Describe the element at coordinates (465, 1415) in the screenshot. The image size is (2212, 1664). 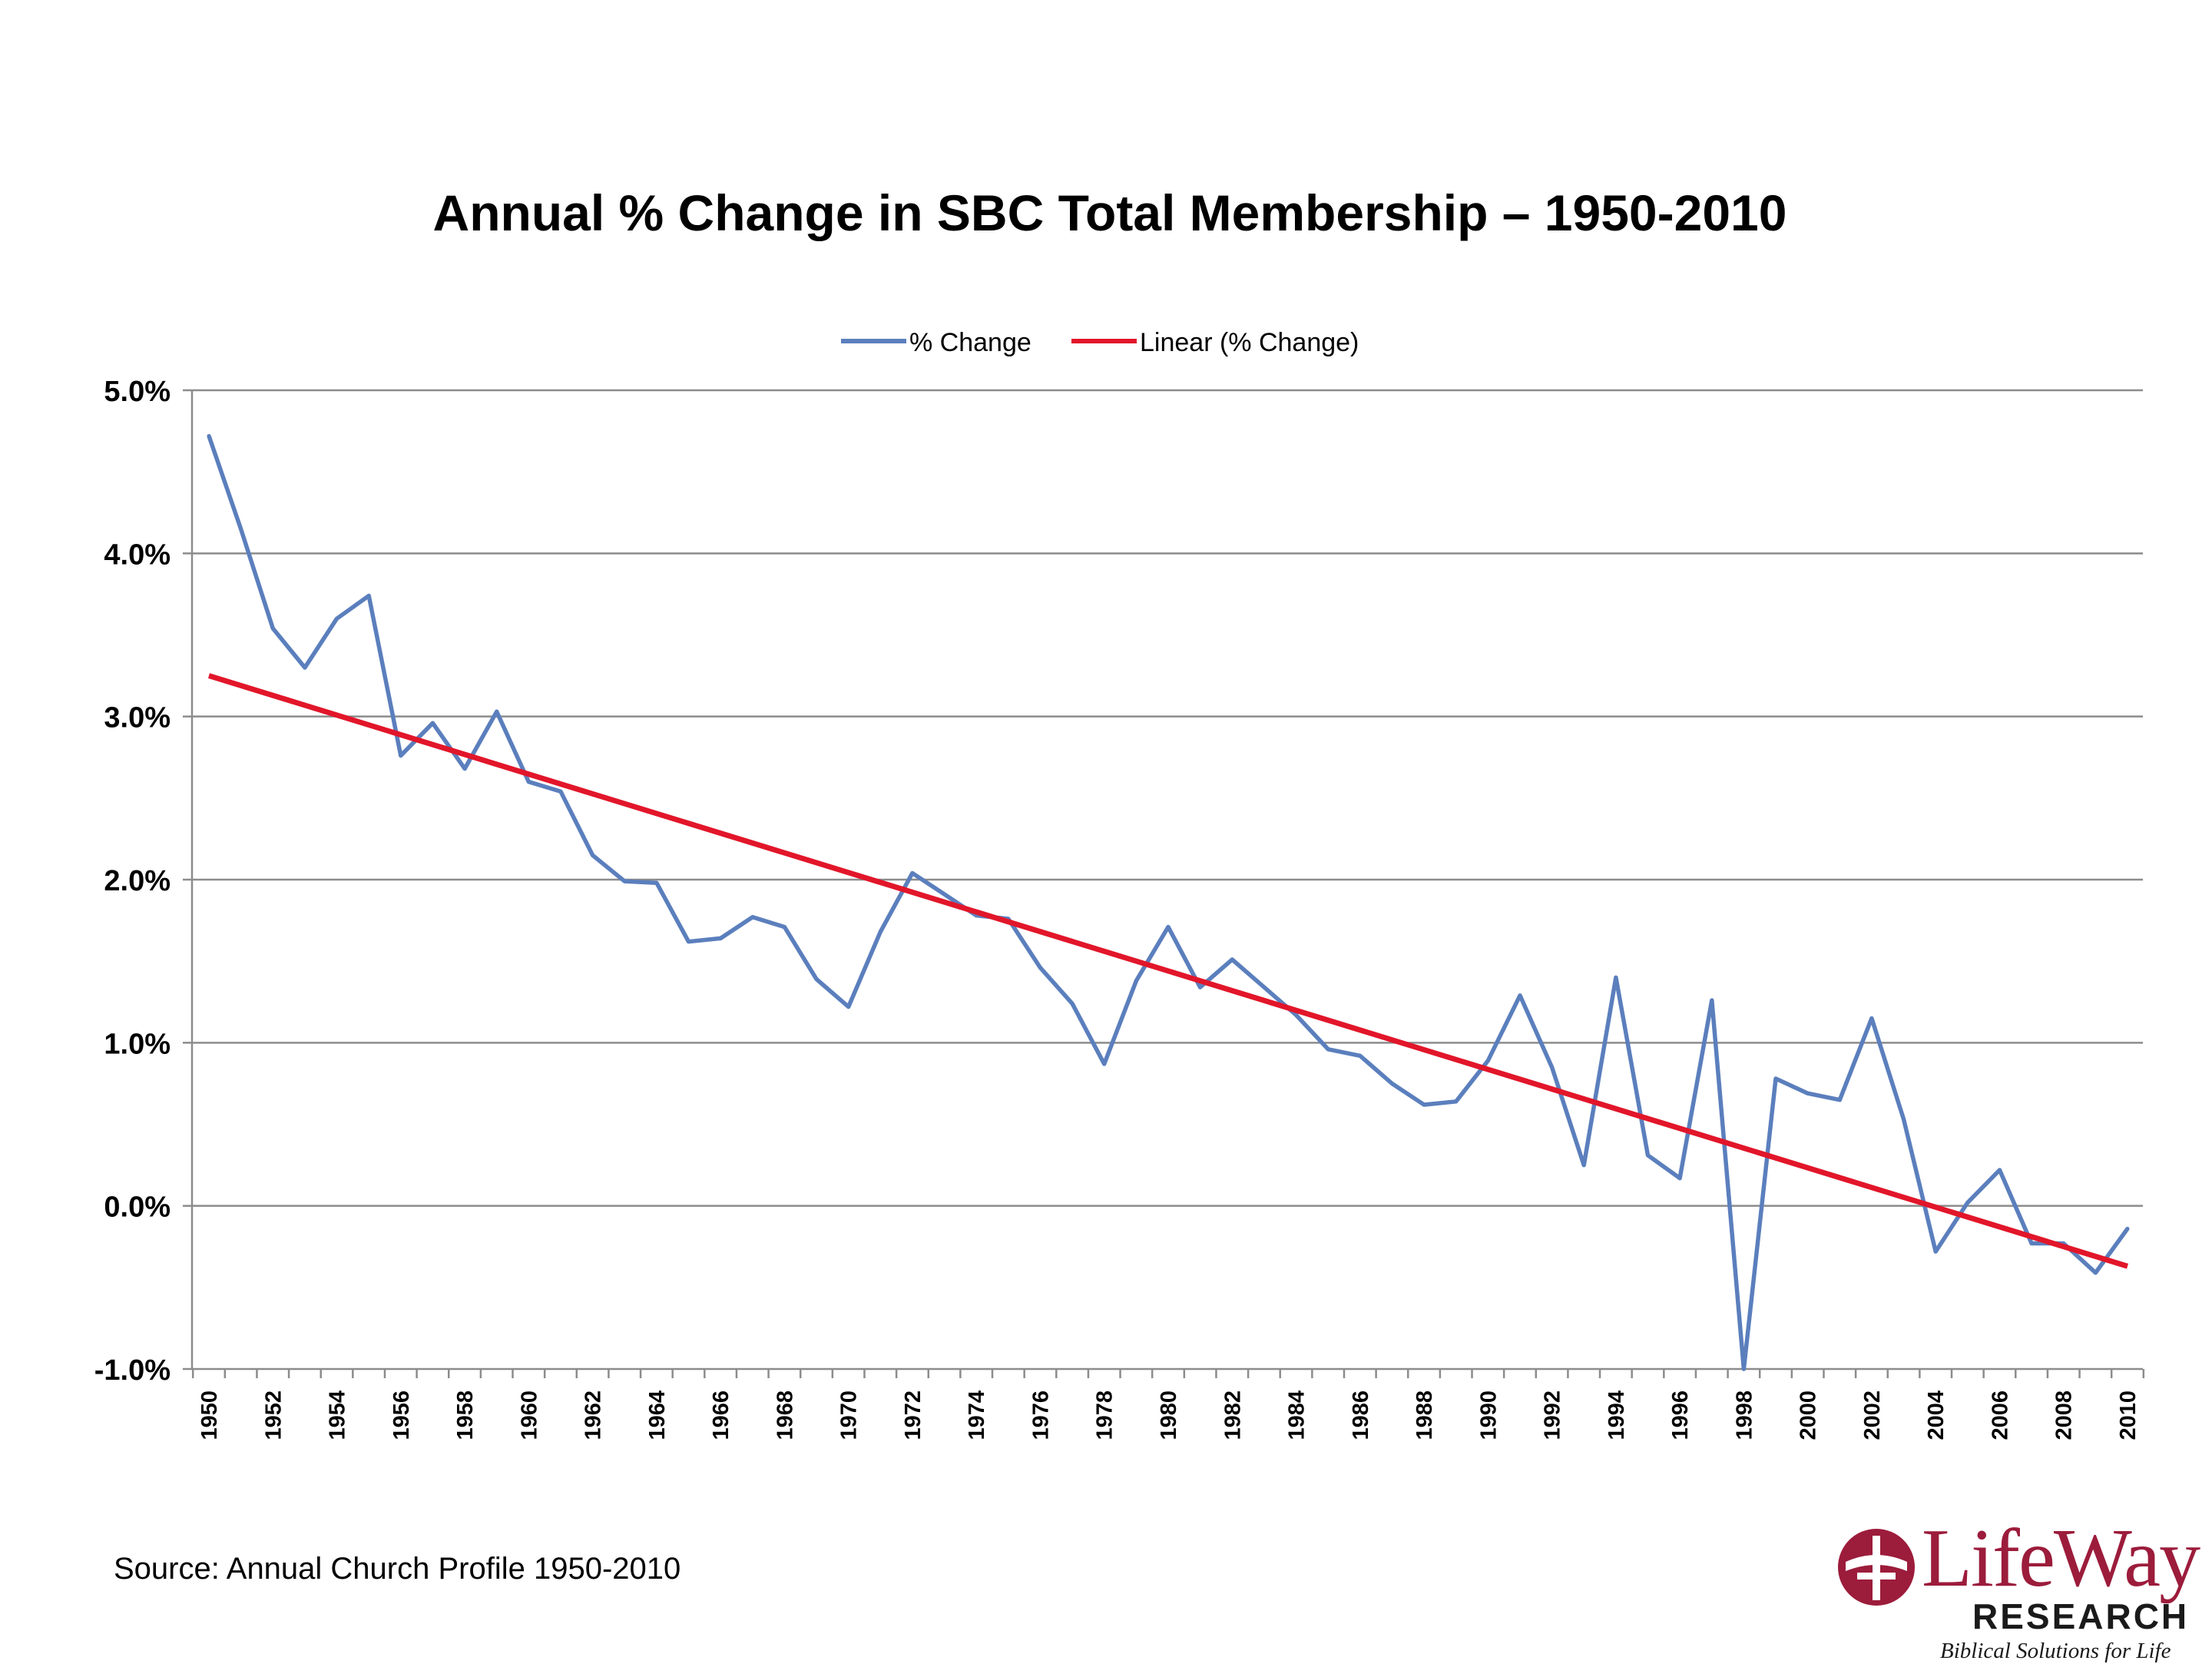
I see `x-tick-label: 1958` at that location.